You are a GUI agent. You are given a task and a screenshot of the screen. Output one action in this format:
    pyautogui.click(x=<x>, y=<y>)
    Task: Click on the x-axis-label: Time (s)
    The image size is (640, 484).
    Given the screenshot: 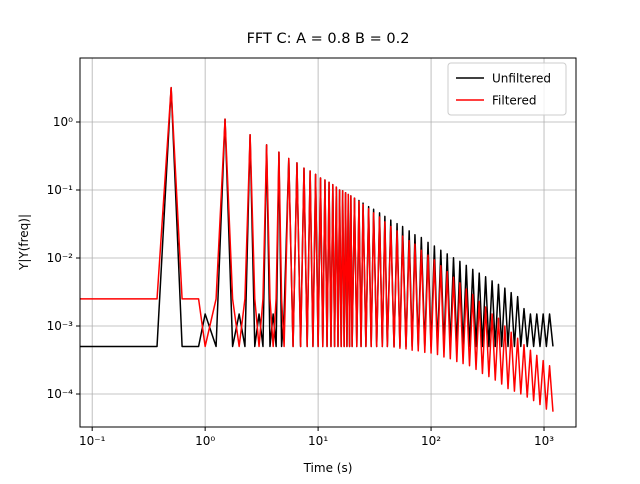 What is the action you would take?
    pyautogui.click(x=328, y=468)
    